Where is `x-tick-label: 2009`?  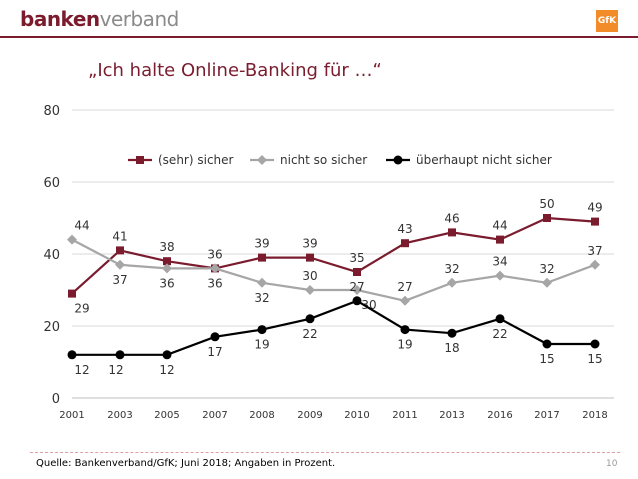
x-tick-label: 2009 is located at coordinates (309, 415).